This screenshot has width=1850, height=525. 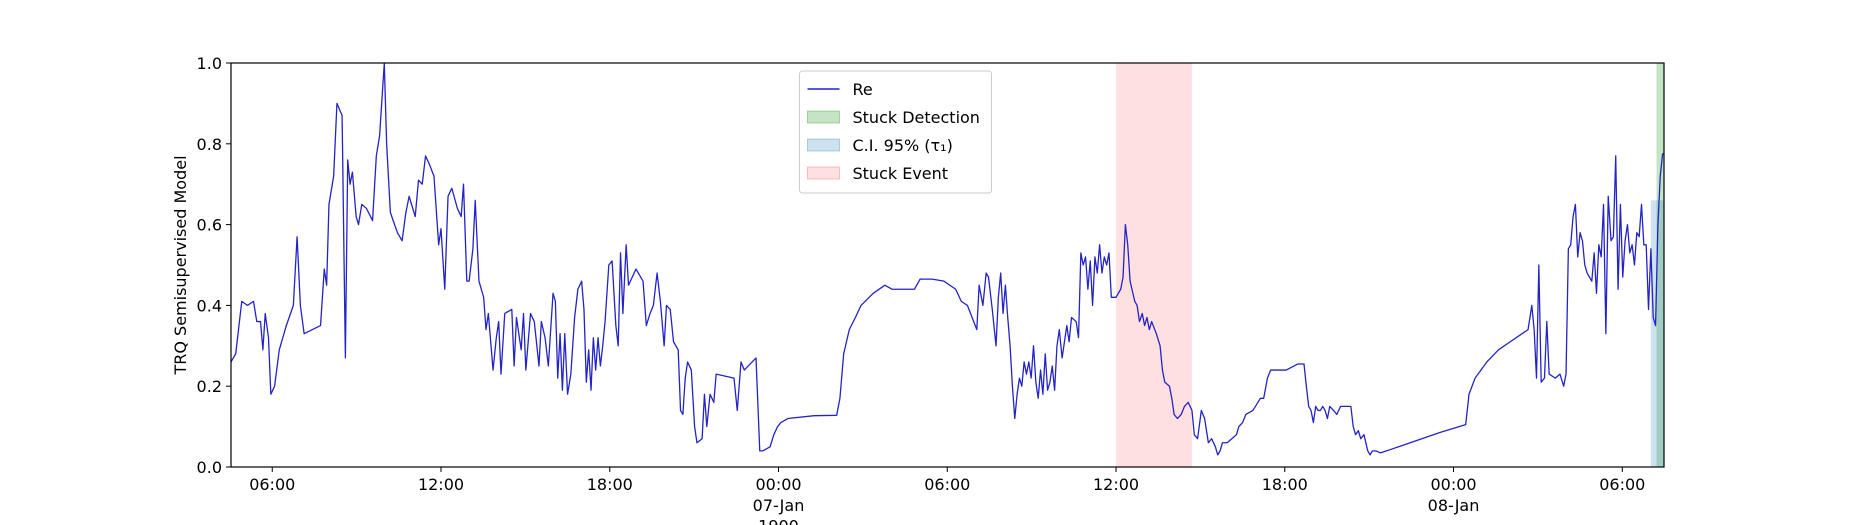 What do you see at coordinates (209, 386) in the screenshot?
I see `y-tick-label: 0.2` at bounding box center [209, 386].